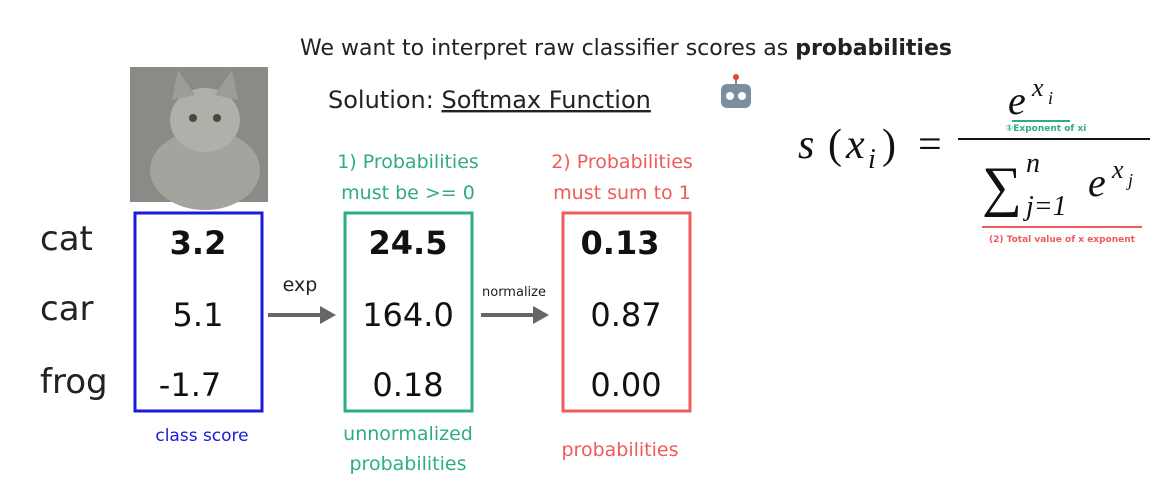 This screenshot has height=487, width=1172. Describe the element at coordinates (835, 145) in the screenshot. I see `formula-part: (` at that location.